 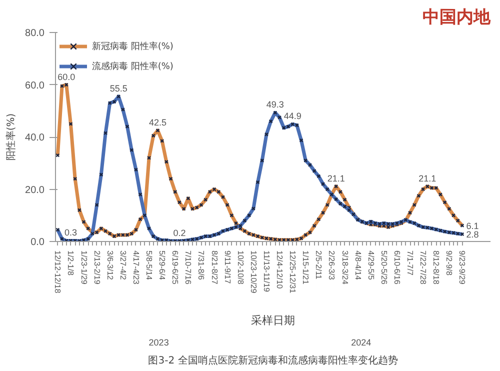 What do you see at coordinates (383, 267) in the screenshot?
I see `x-tick-label: 5/20-5/26` at bounding box center [383, 267].